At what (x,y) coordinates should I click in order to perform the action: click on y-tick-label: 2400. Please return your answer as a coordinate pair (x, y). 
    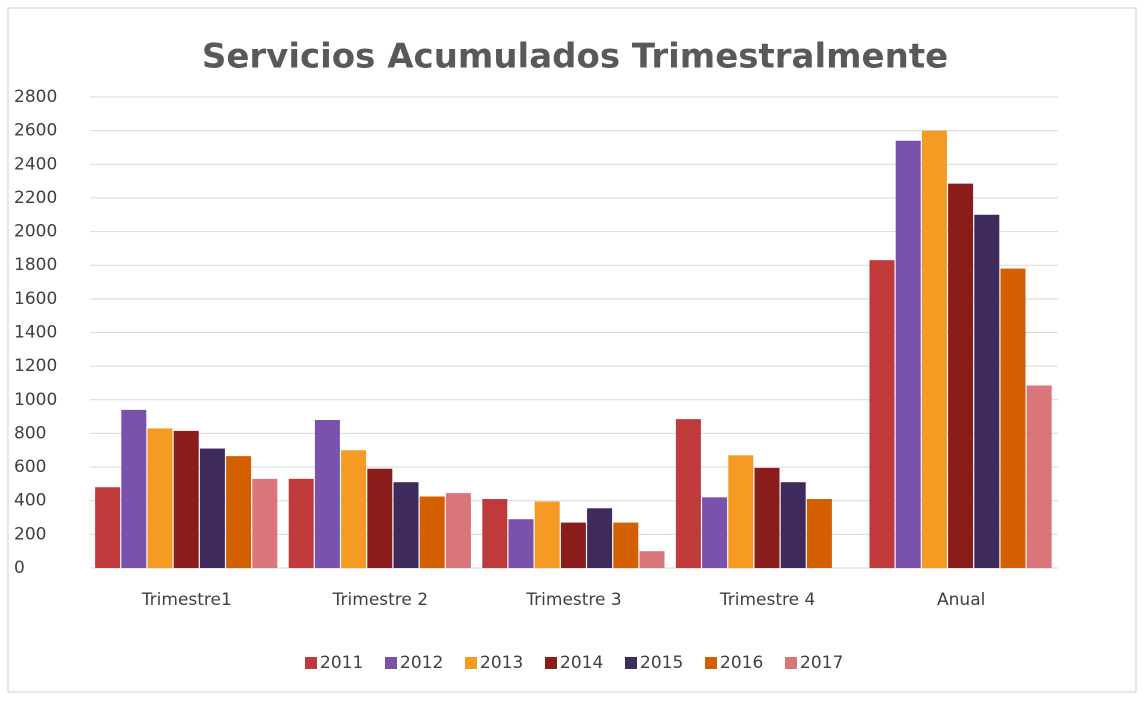
    Looking at the image, I should click on (35, 164).